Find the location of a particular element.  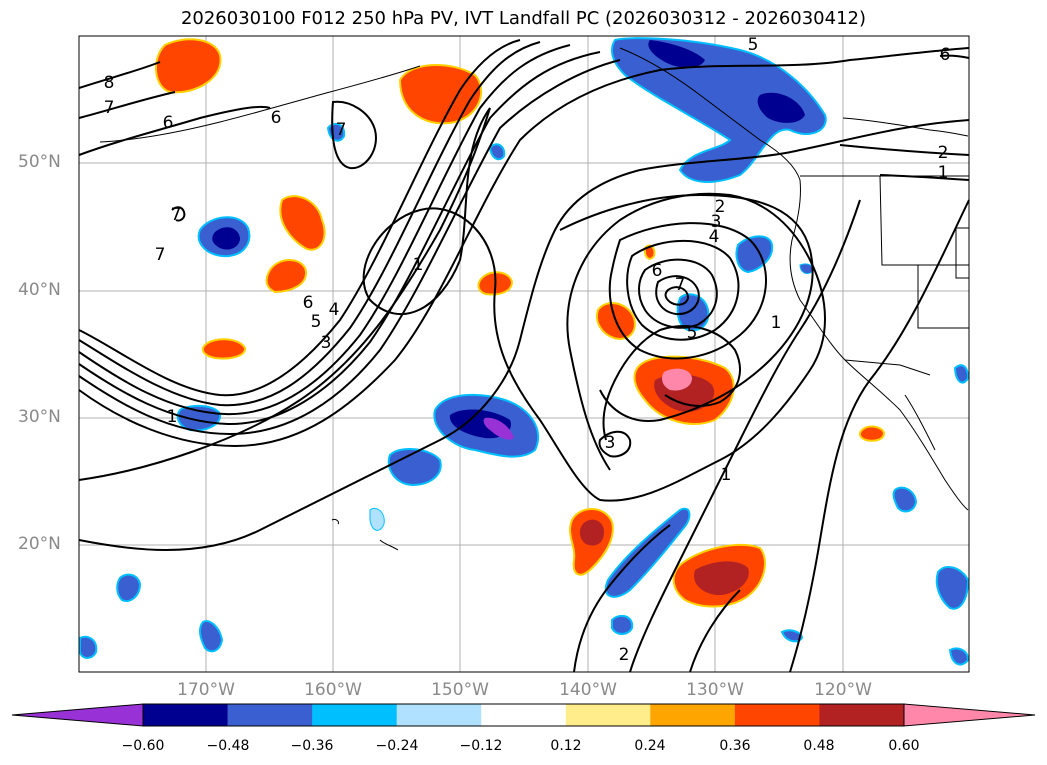

colorbar-extend-max is located at coordinates (969, 715).